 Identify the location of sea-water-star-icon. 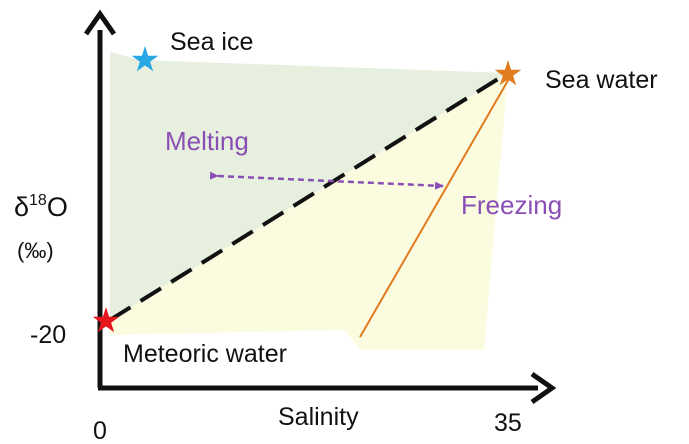
(508, 73).